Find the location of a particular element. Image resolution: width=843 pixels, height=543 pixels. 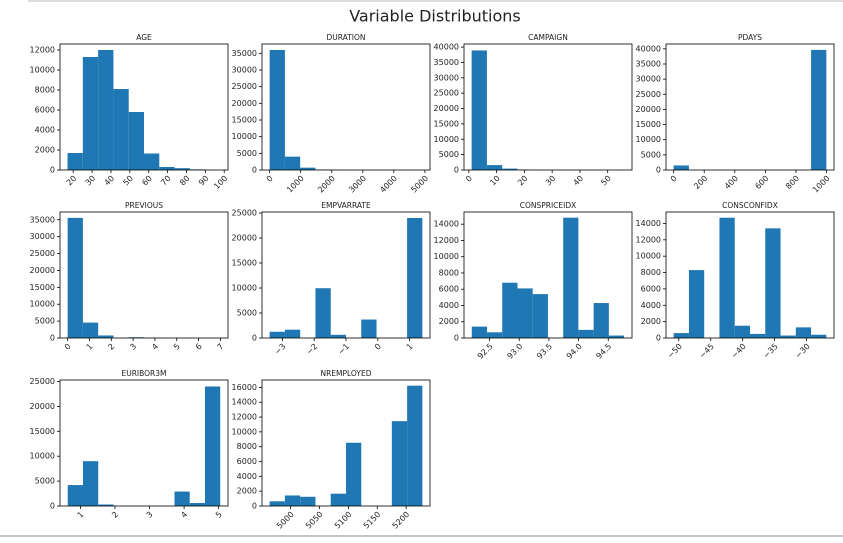

panel-title: CONSCONFIDX is located at coordinates (750, 205).